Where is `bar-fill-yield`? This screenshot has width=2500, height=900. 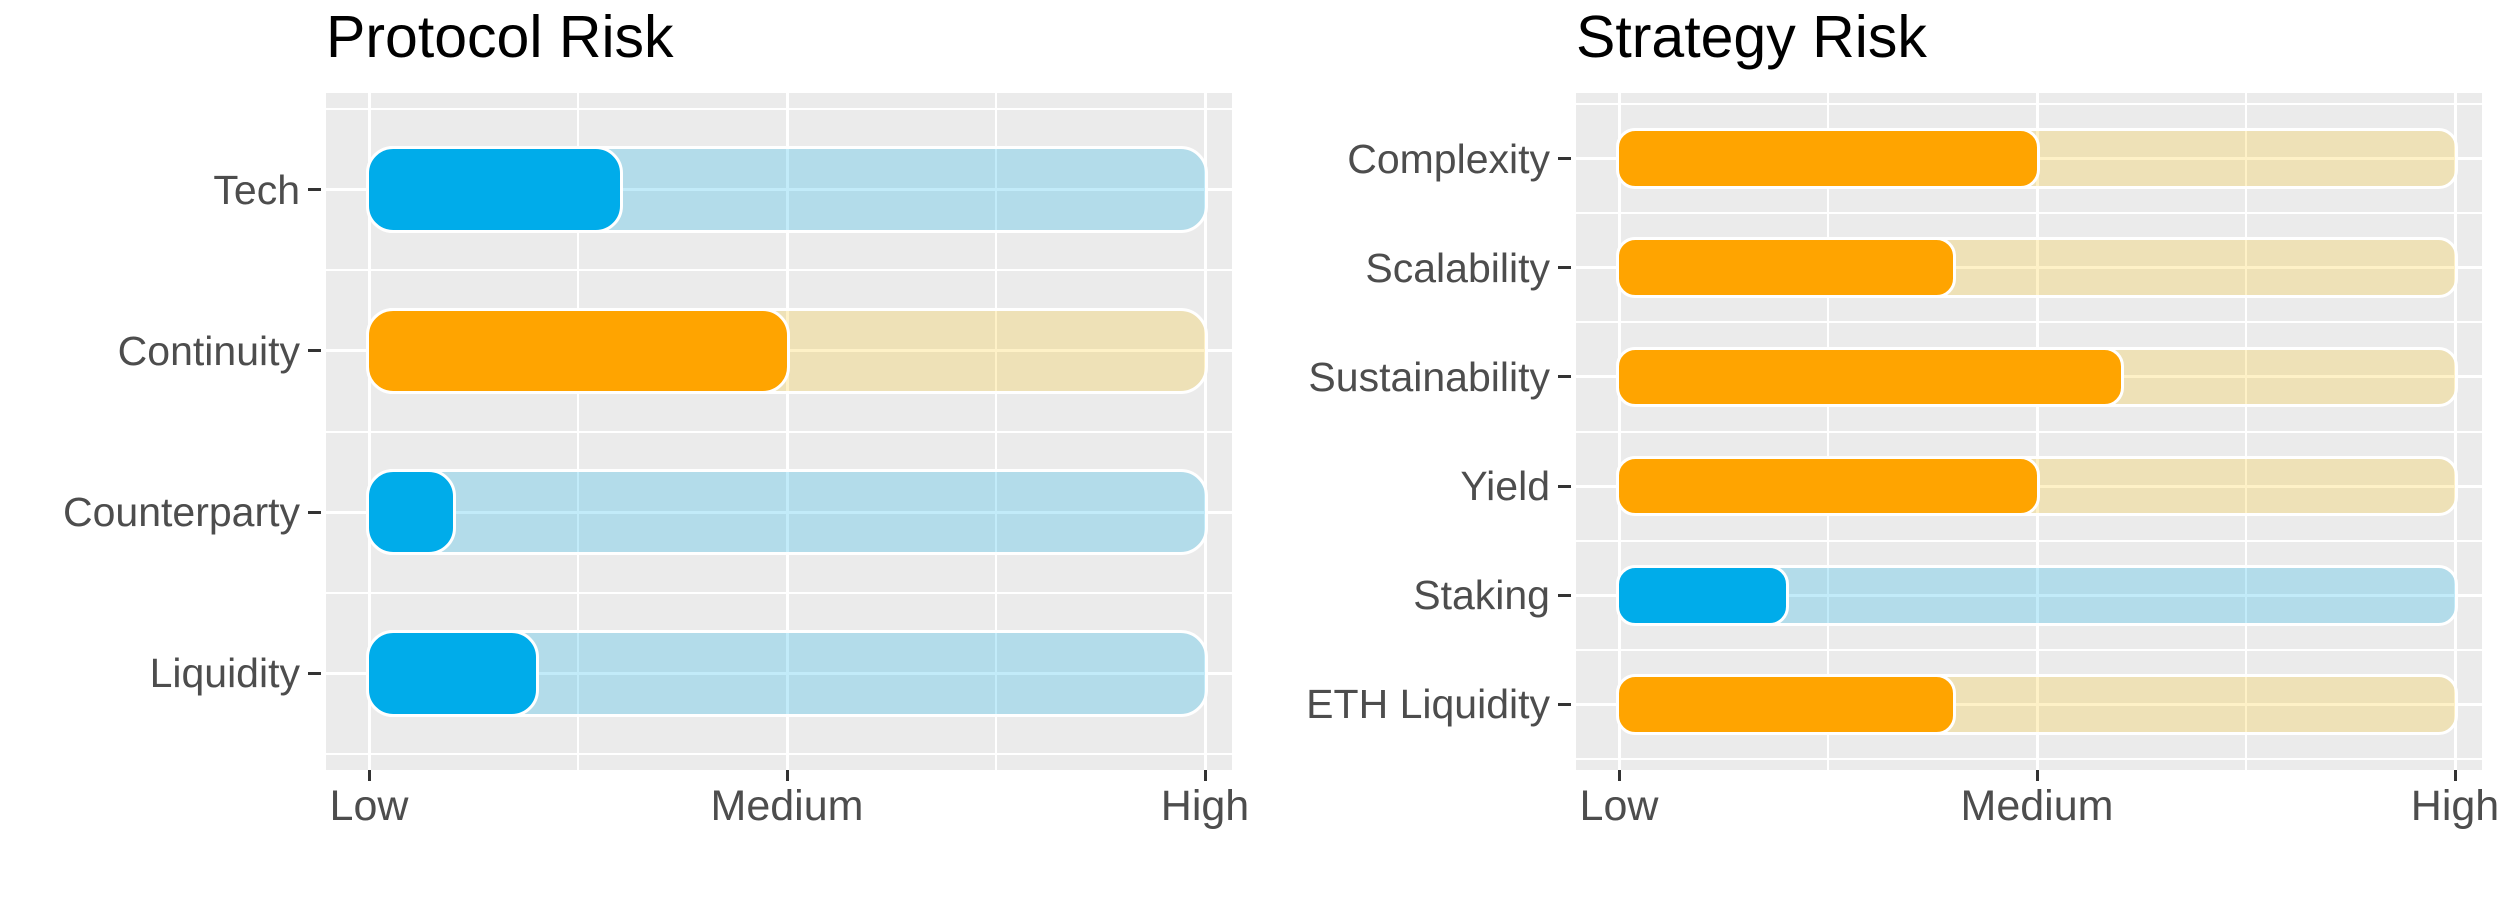
bar-fill-yield is located at coordinates (1828, 486).